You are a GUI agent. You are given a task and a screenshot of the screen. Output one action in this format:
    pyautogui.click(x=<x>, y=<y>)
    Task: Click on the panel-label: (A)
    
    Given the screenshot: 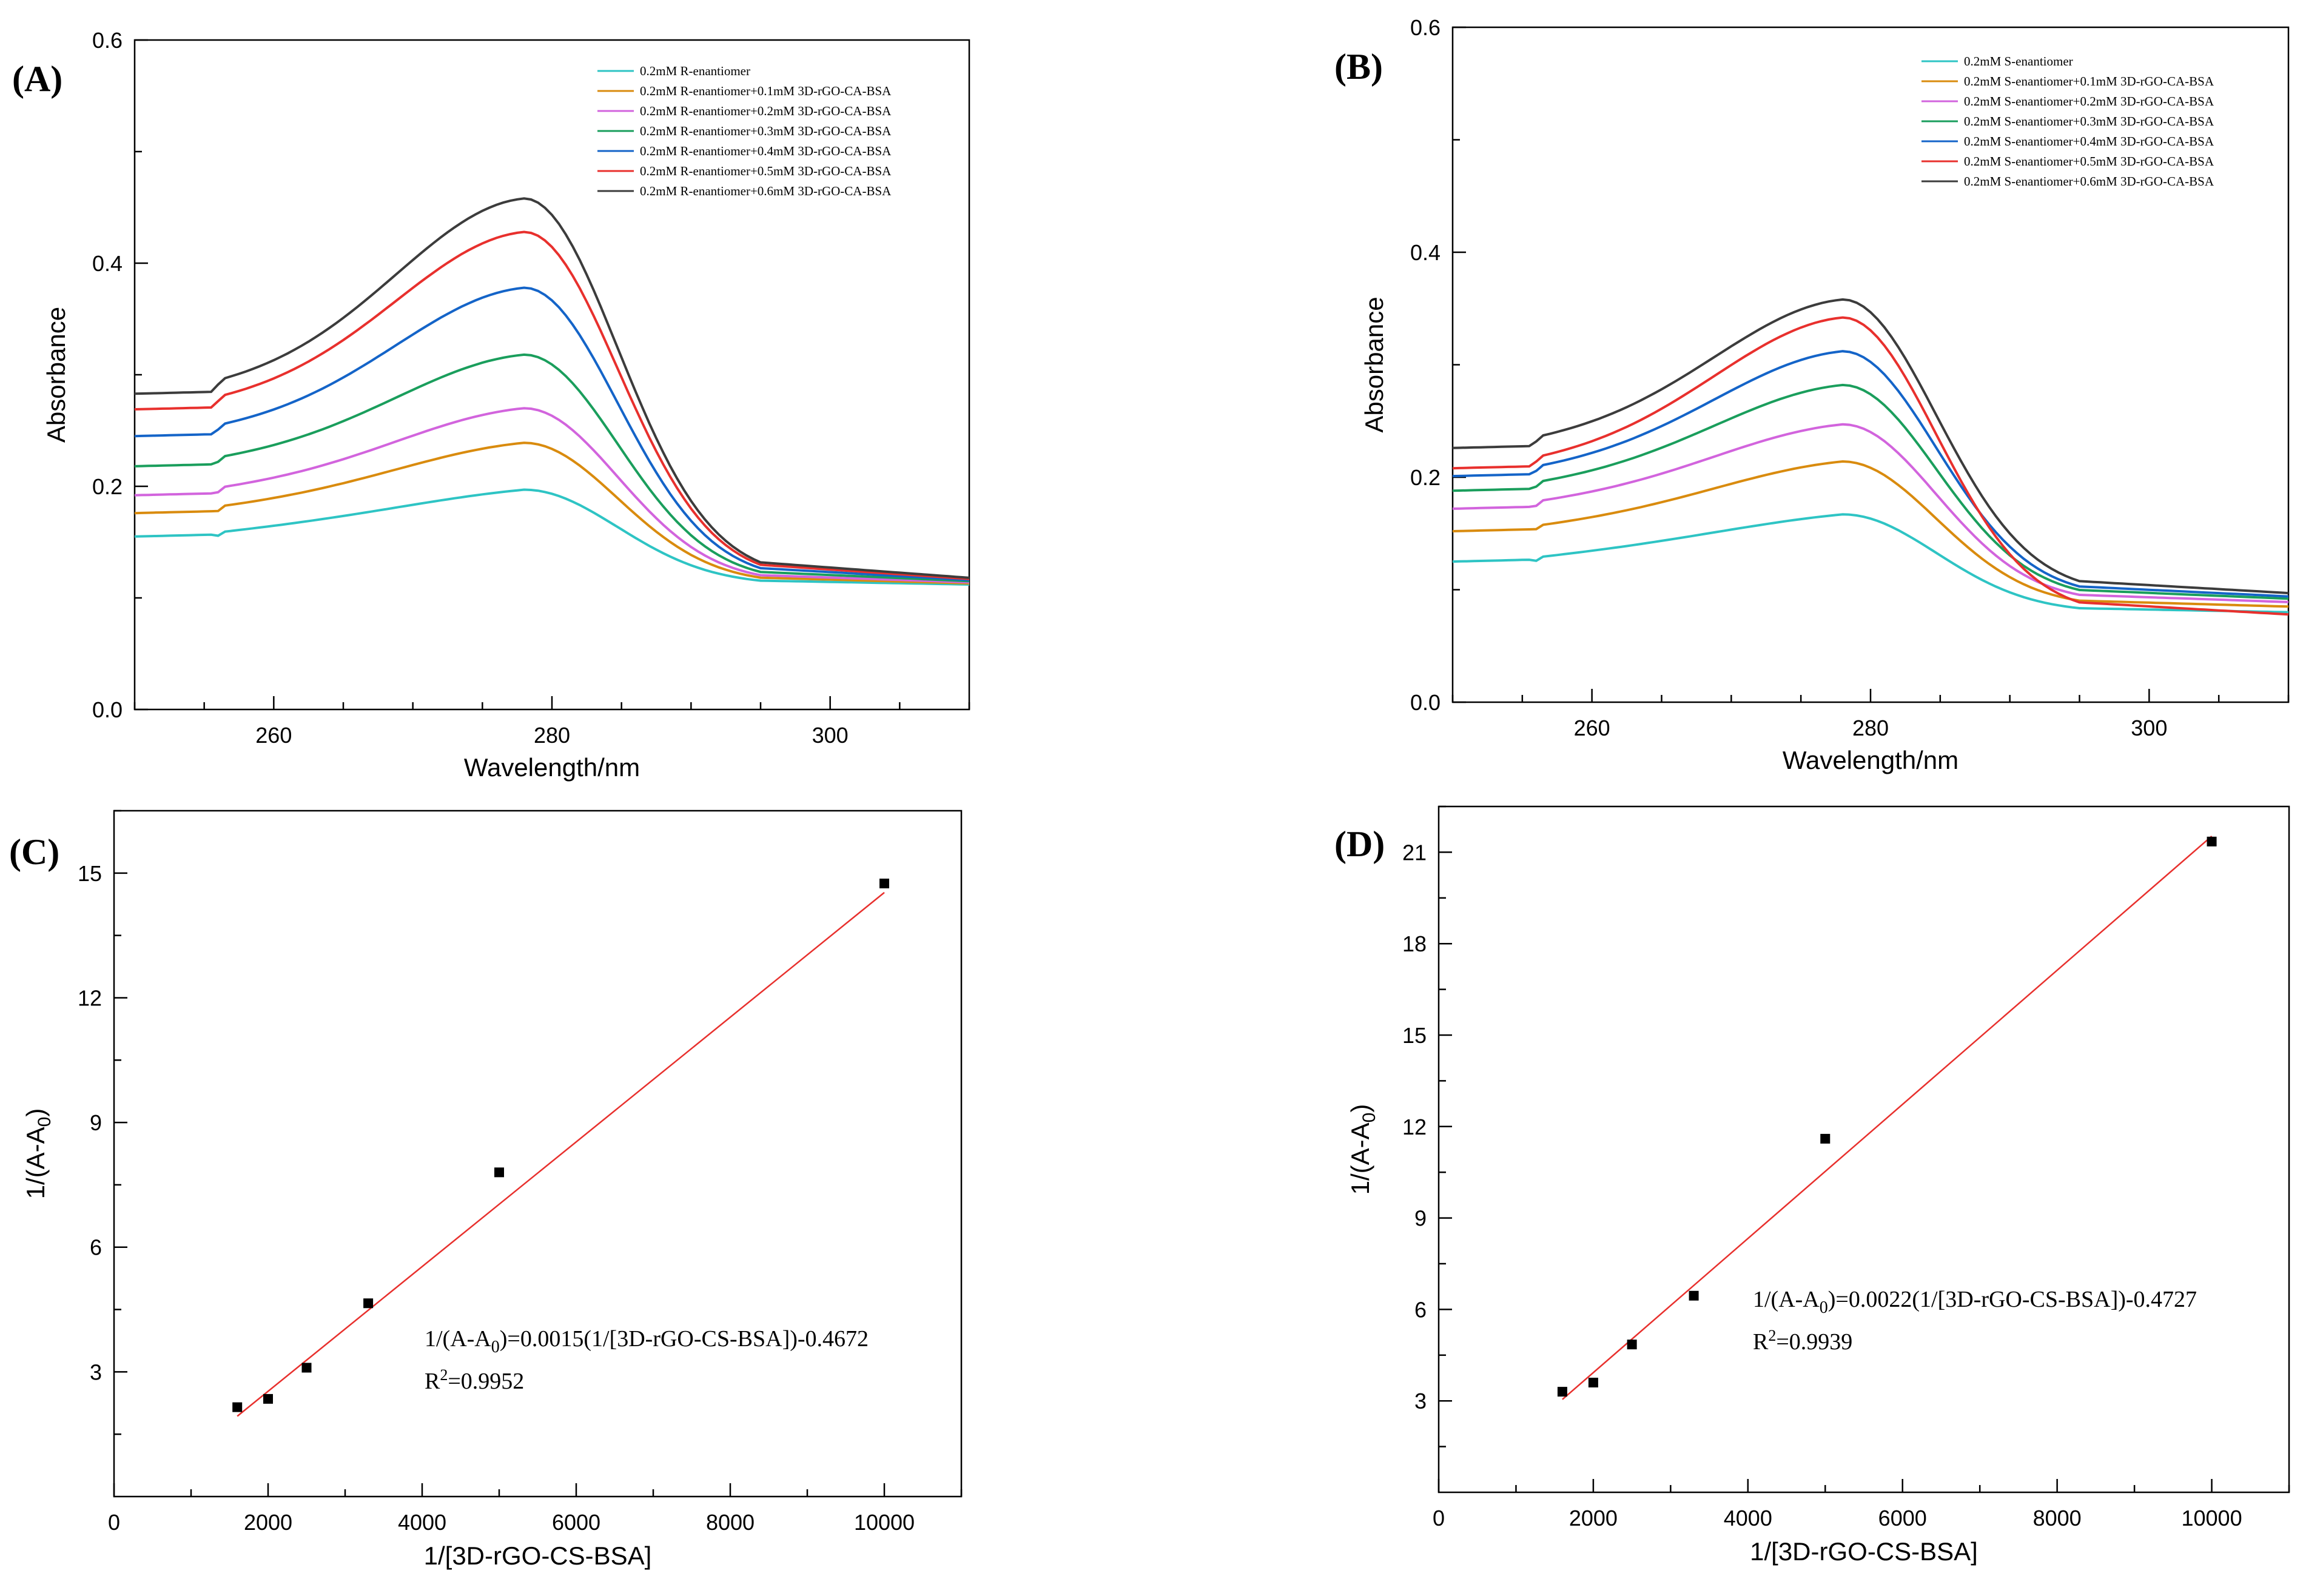 What is the action you would take?
    pyautogui.click(x=37, y=79)
    